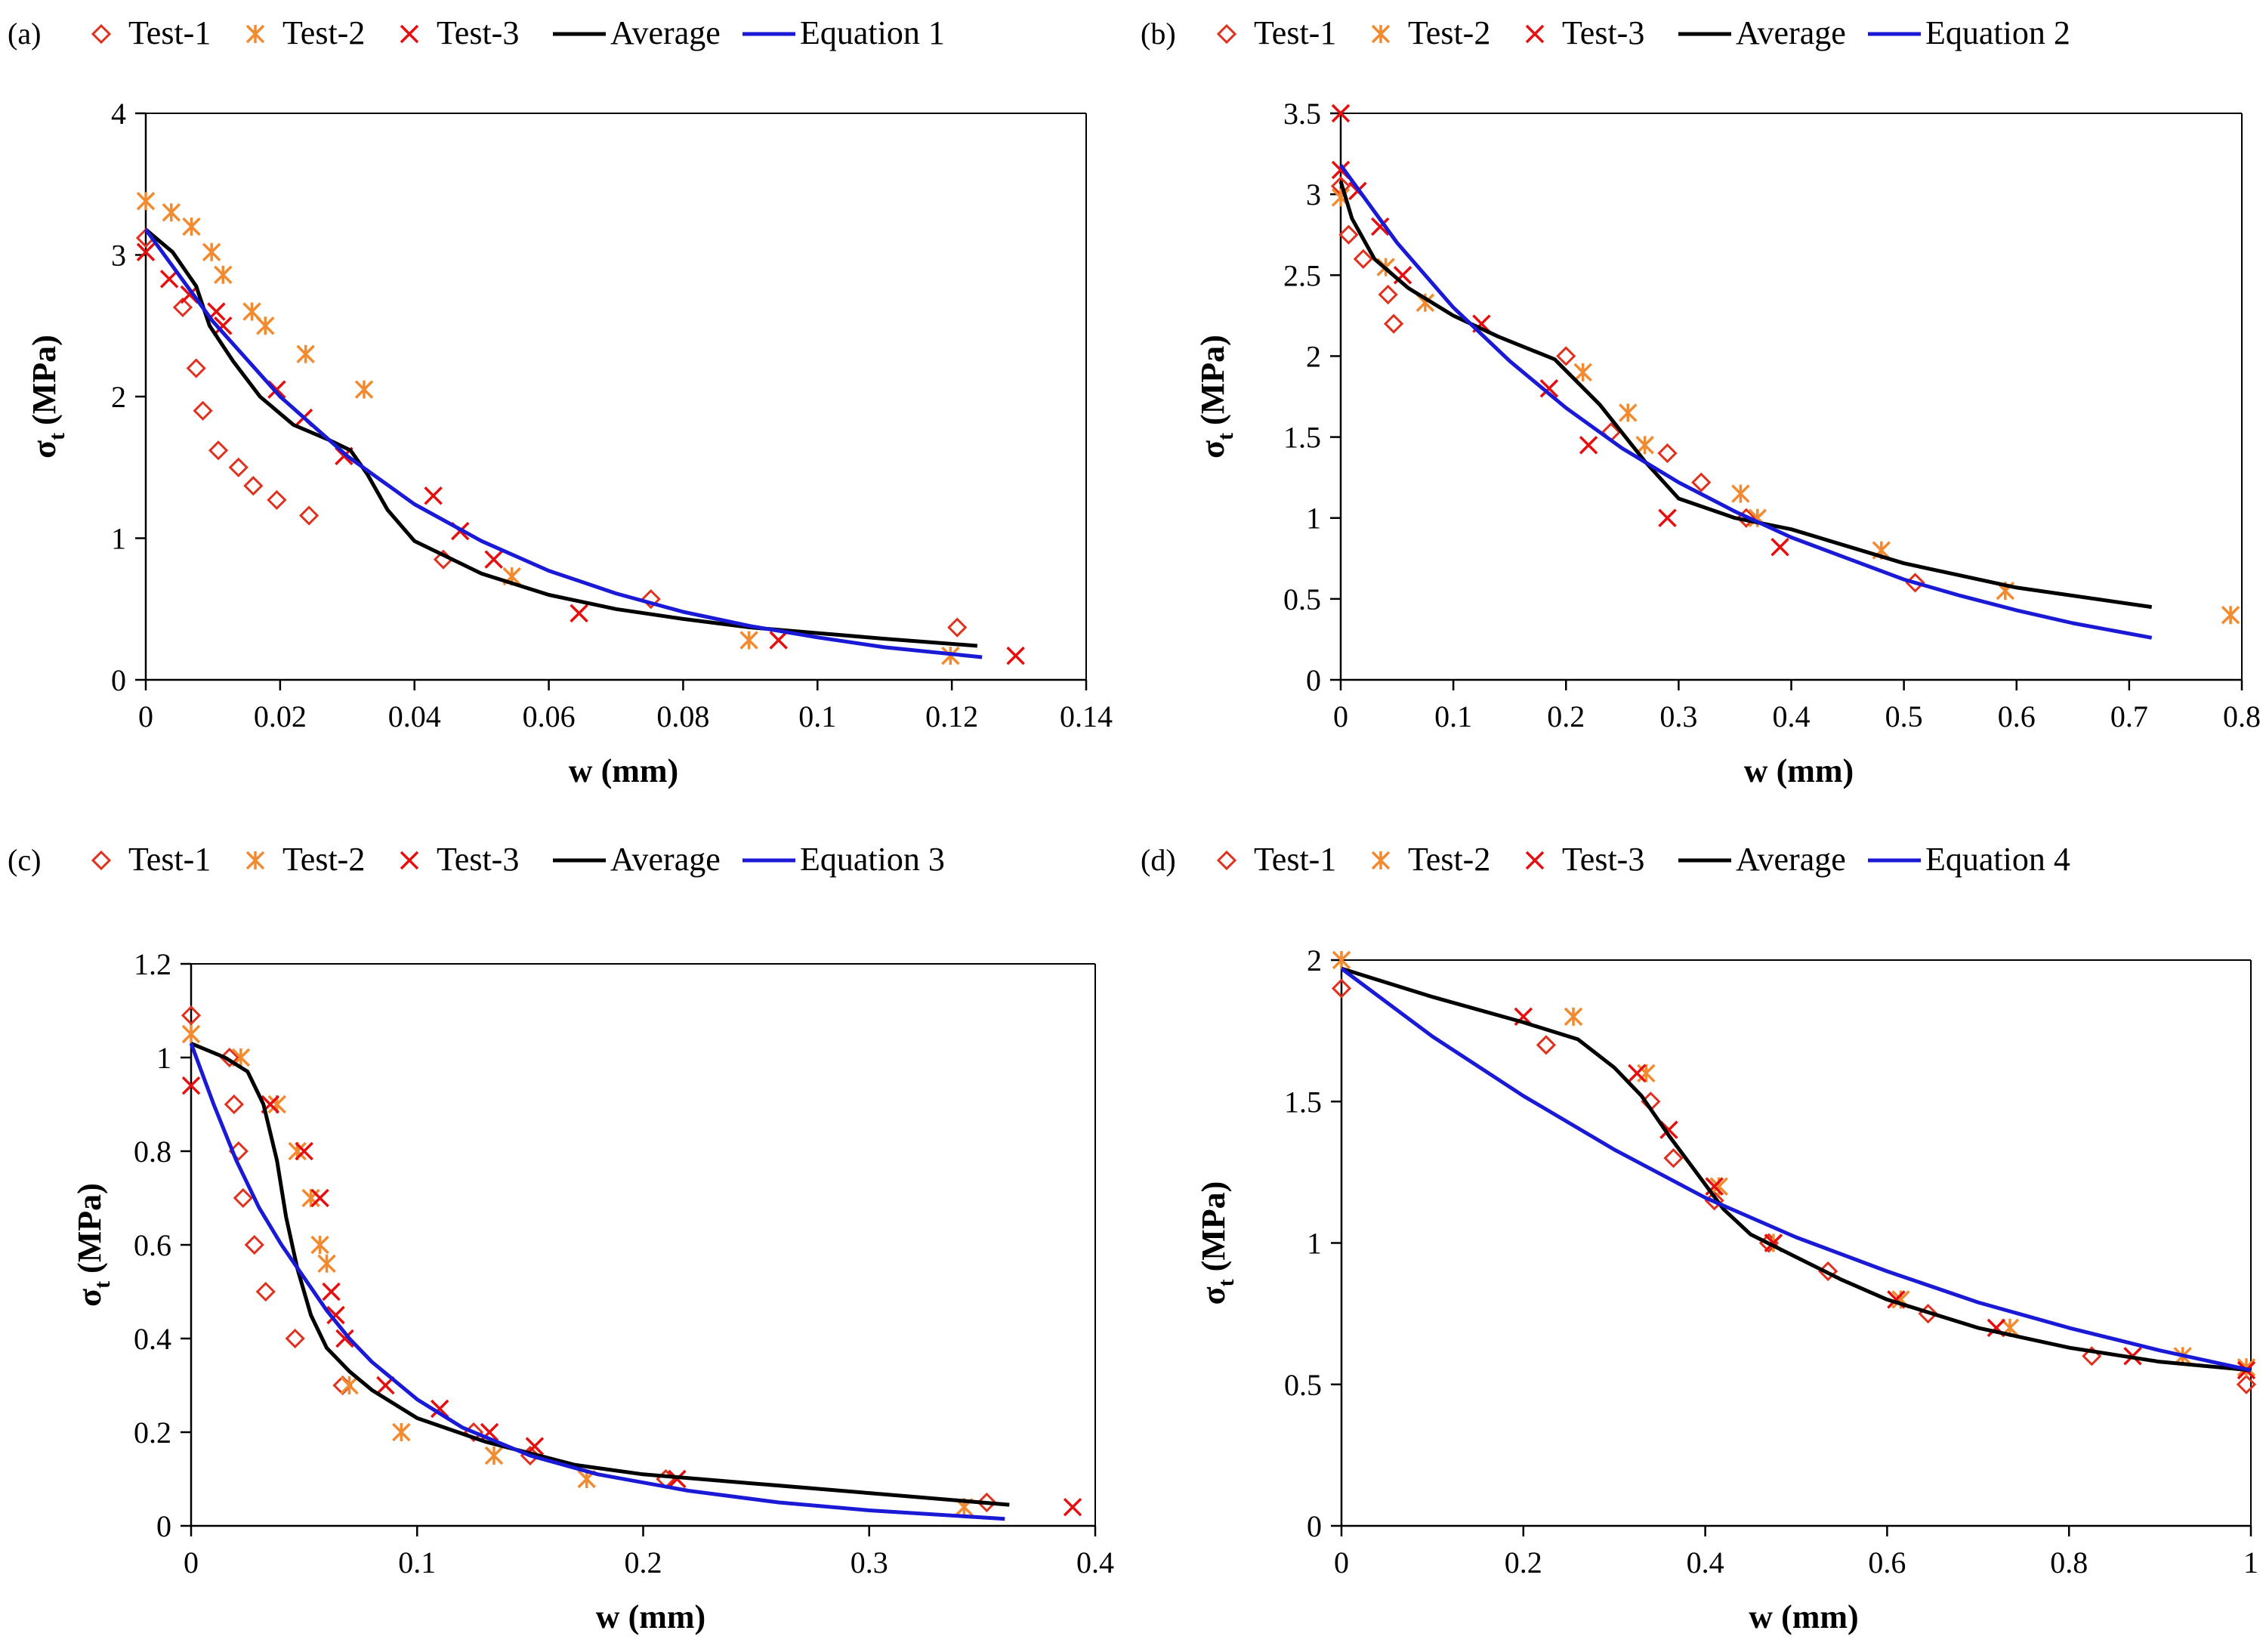  Describe the element at coordinates (872, 32) in the screenshot. I see `legend-label-4: Equation 1` at that location.